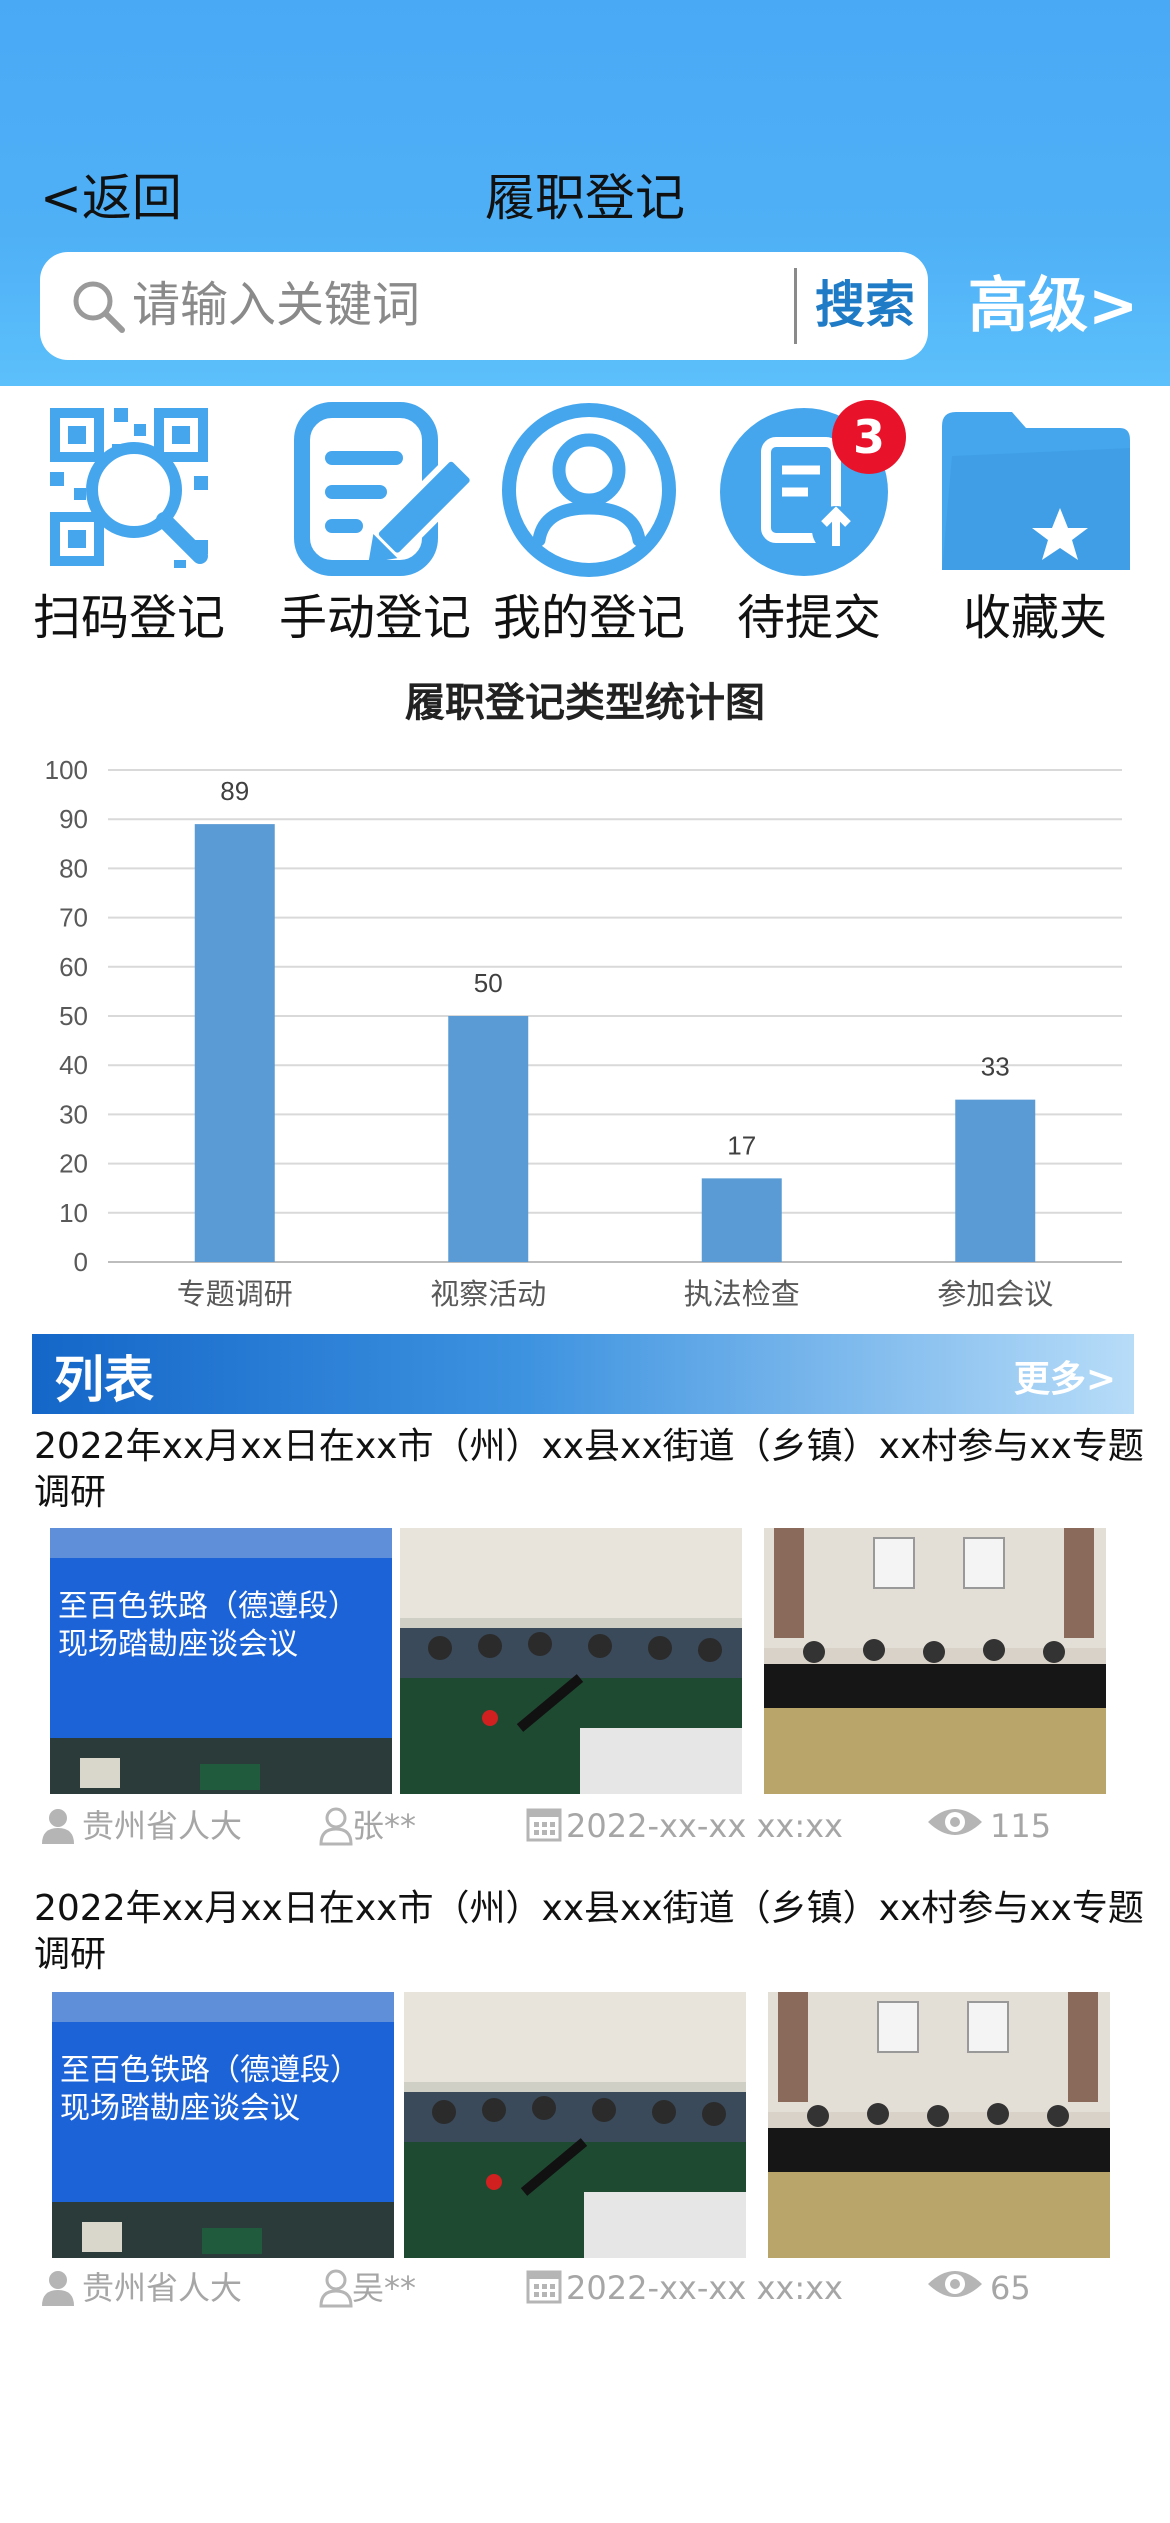 This screenshot has height=2523, width=1170. What do you see at coordinates (865, 305) in the screenshot?
I see `search-button: 搜索` at bounding box center [865, 305].